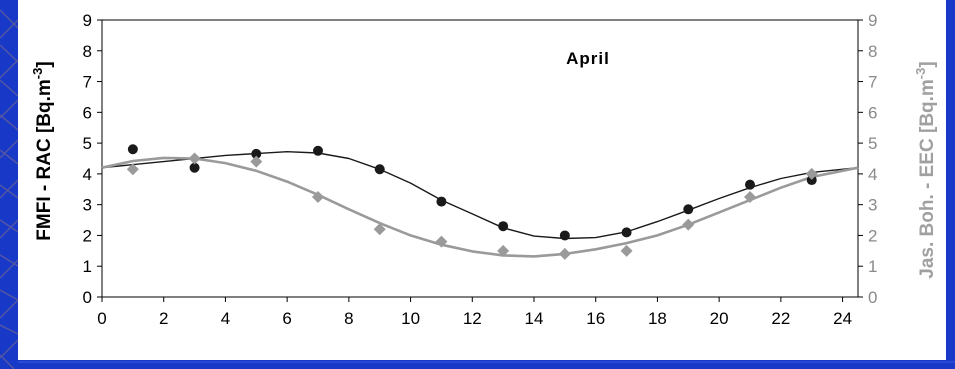 This screenshot has height=369, width=955. Describe the element at coordinates (225, 318) in the screenshot. I see `x-tick-label: 4` at that location.